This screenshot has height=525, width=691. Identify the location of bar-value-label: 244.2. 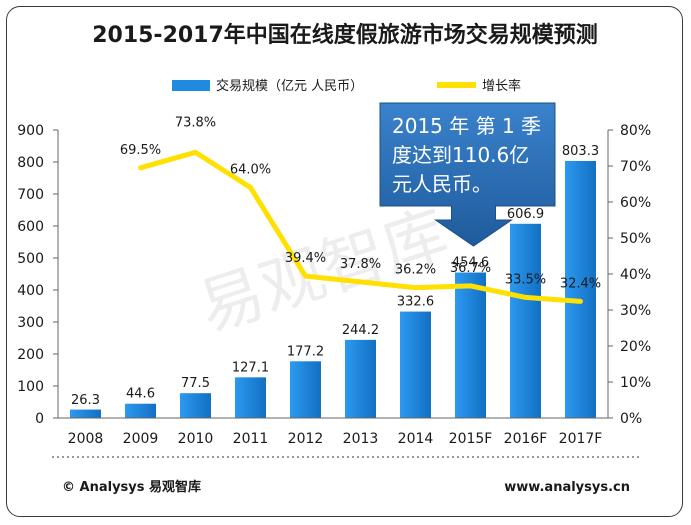
(360, 330).